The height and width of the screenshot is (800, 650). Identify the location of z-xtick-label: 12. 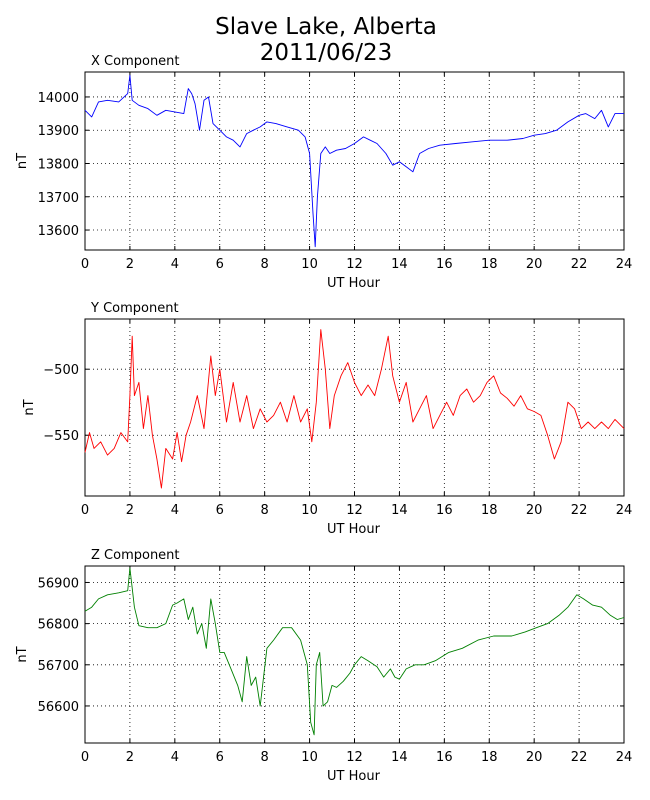
(354, 757).